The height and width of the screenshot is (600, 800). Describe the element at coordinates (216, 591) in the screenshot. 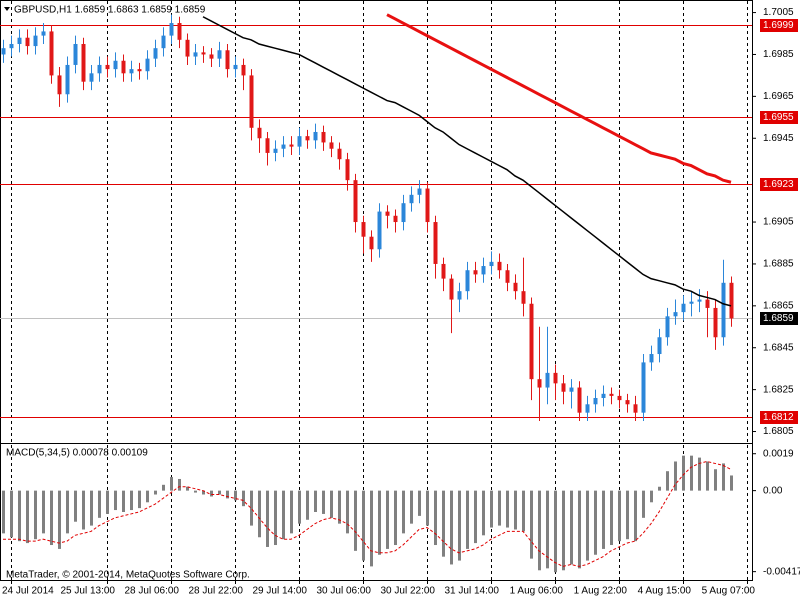

I see `x-tick-label: 28 Jul 22:00` at that location.